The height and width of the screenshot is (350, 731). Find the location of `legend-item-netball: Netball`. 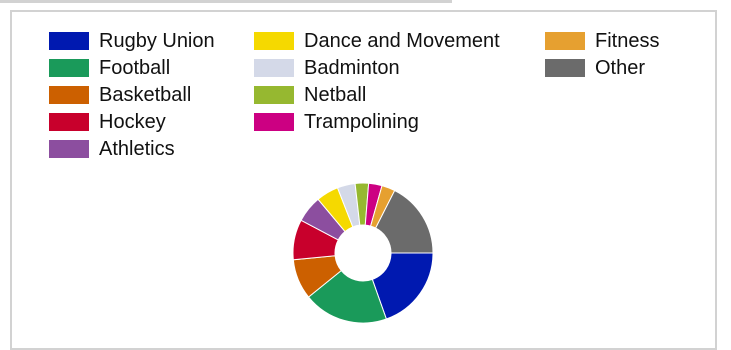

legend-item-netball: Netball is located at coordinates (310, 95).